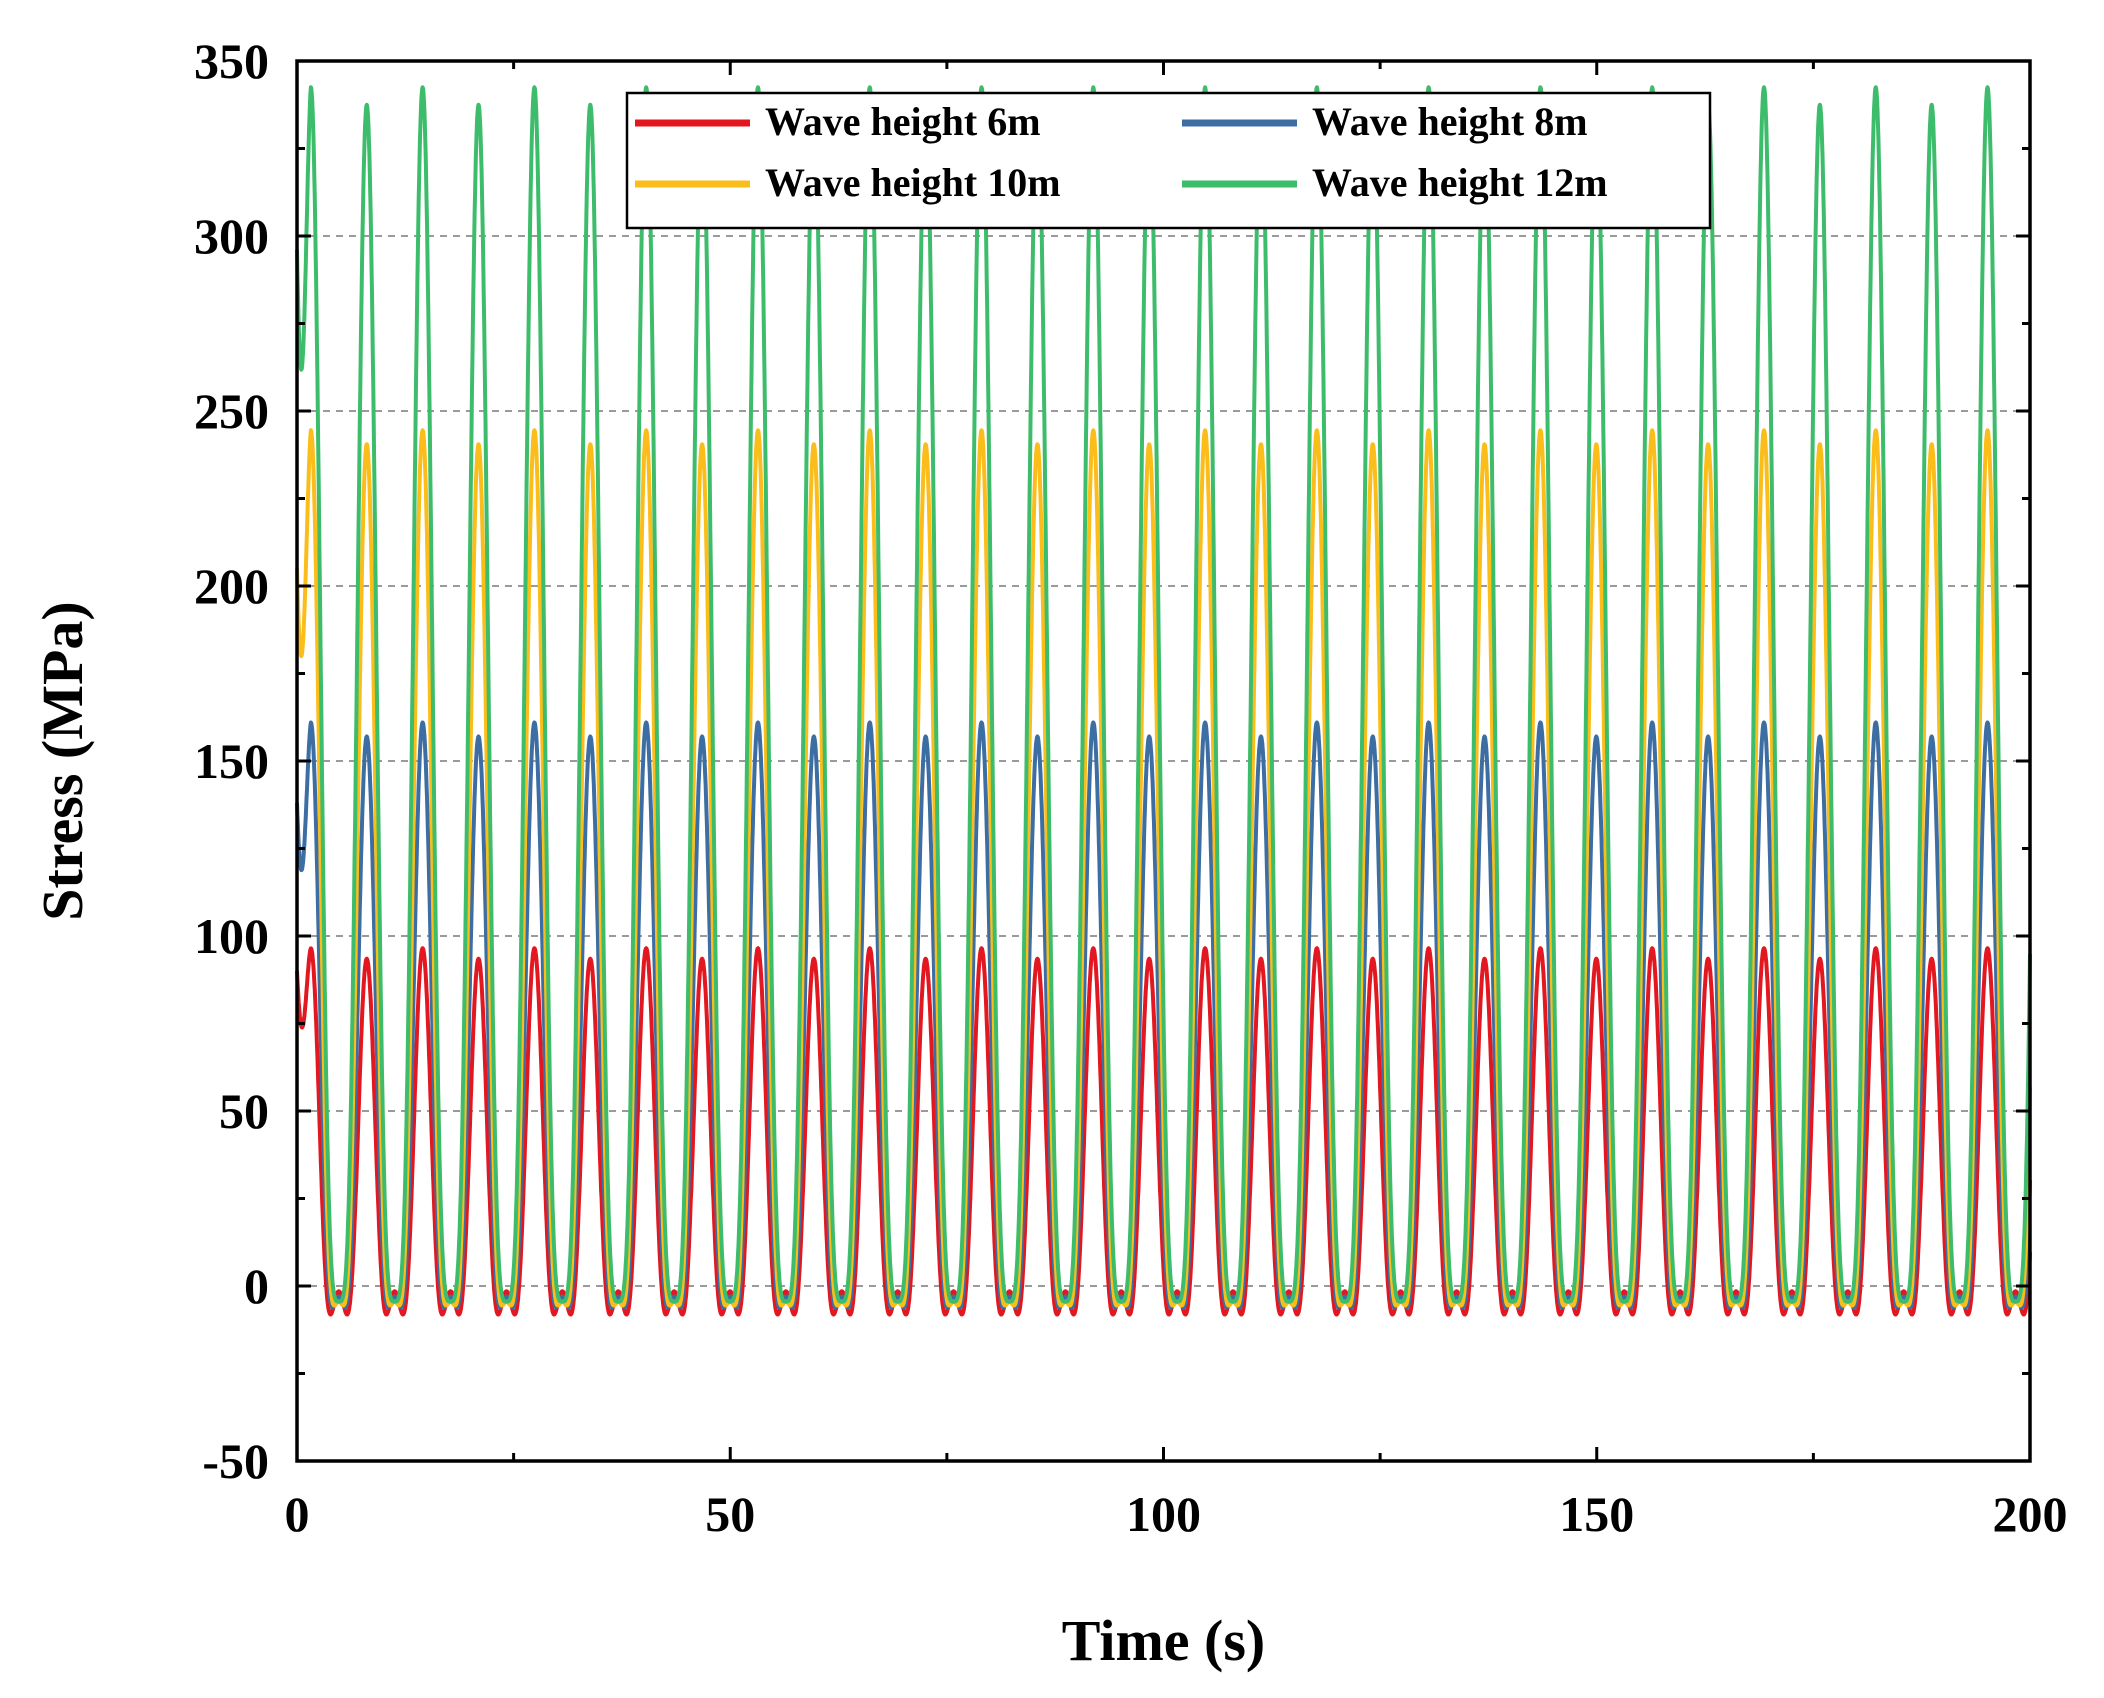 The height and width of the screenshot is (1698, 2104). What do you see at coordinates (730, 1514) in the screenshot?
I see `x-tick-label: 50` at bounding box center [730, 1514].